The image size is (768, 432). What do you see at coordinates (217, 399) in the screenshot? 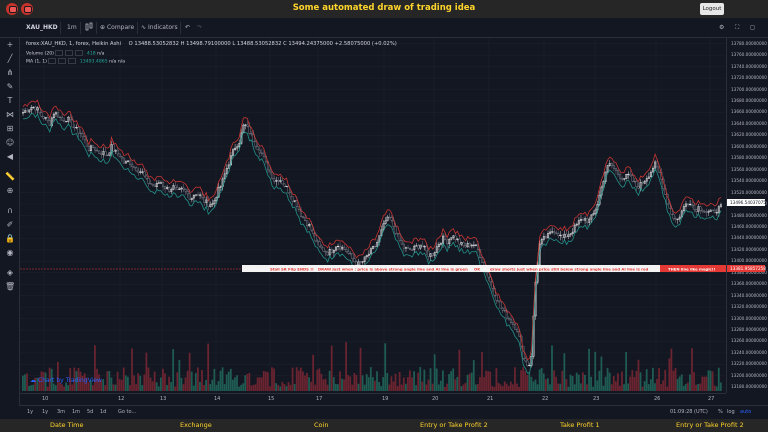
I see `time-tick: 14` at bounding box center [217, 399].